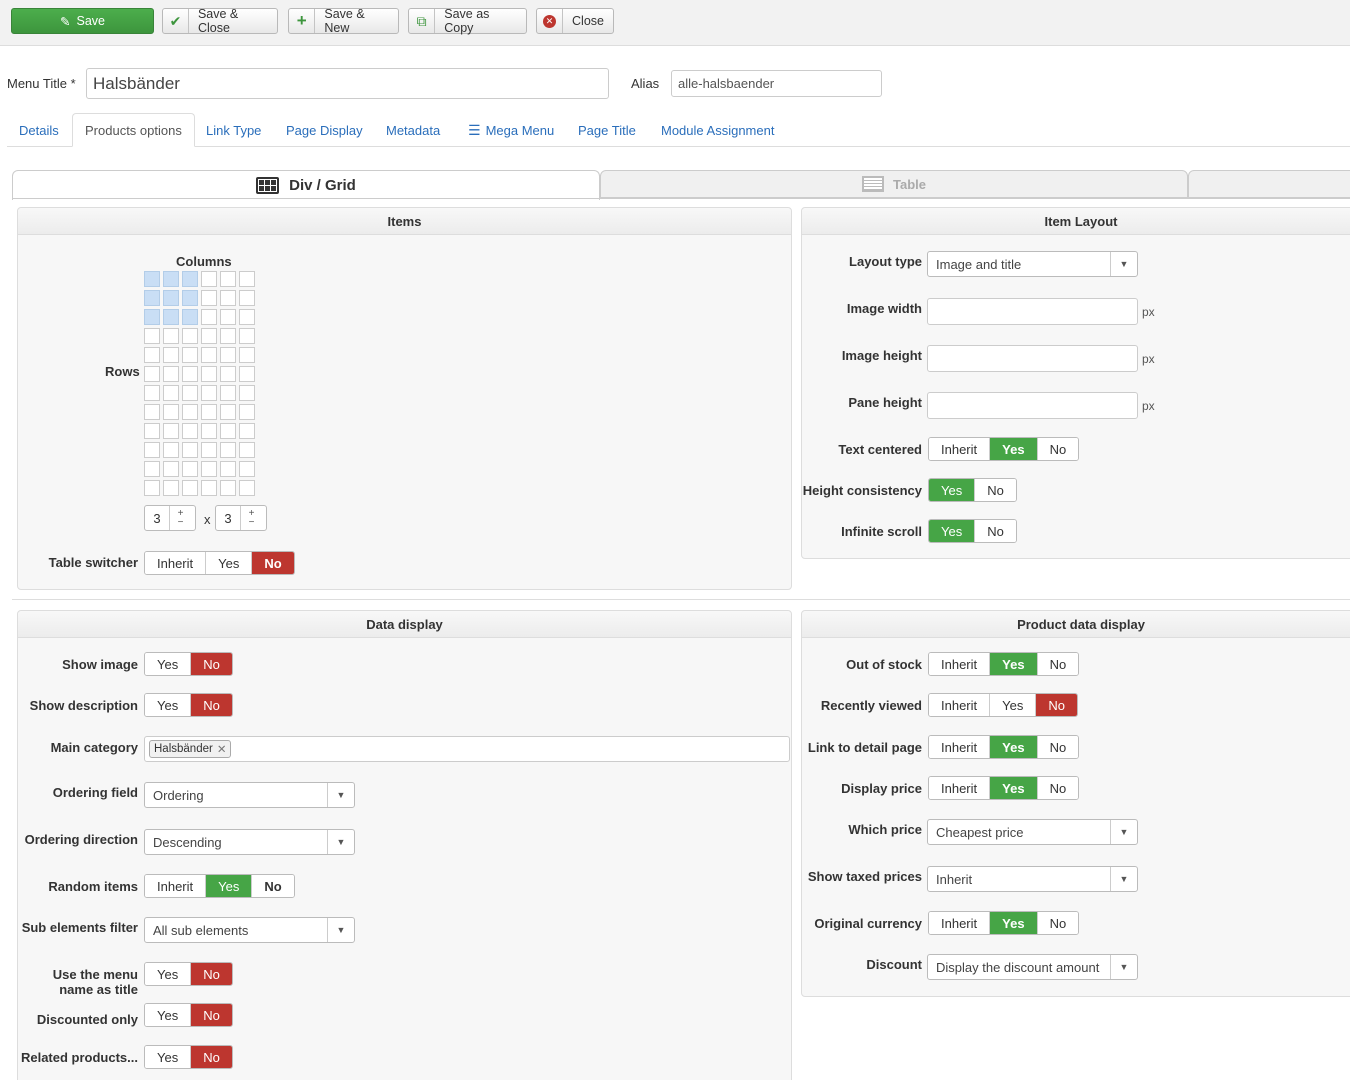 The height and width of the screenshot is (1080, 1350). I want to click on text-centered-toggle: Inherit Yes No, so click(1004, 449).